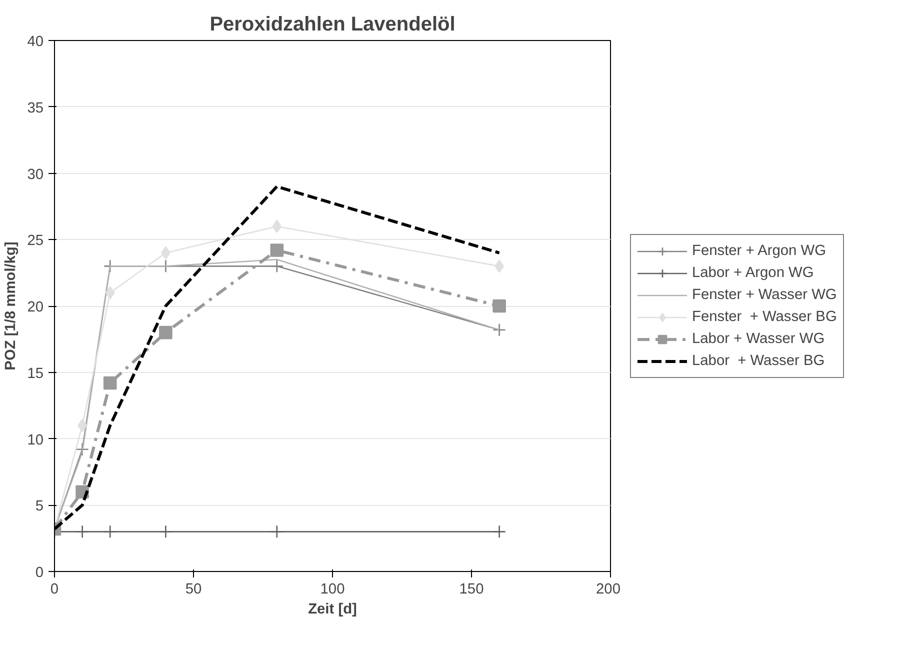 Image resolution: width=910 pixels, height=657 pixels. Describe the element at coordinates (35, 241) in the screenshot. I see `y-tick-label: 25` at that location.